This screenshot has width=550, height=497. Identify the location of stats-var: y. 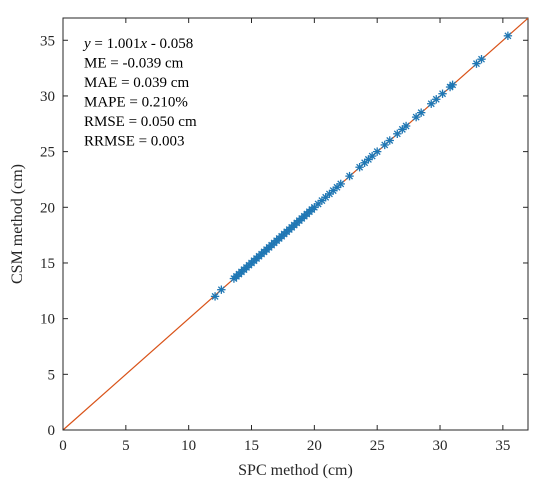
(86, 44).